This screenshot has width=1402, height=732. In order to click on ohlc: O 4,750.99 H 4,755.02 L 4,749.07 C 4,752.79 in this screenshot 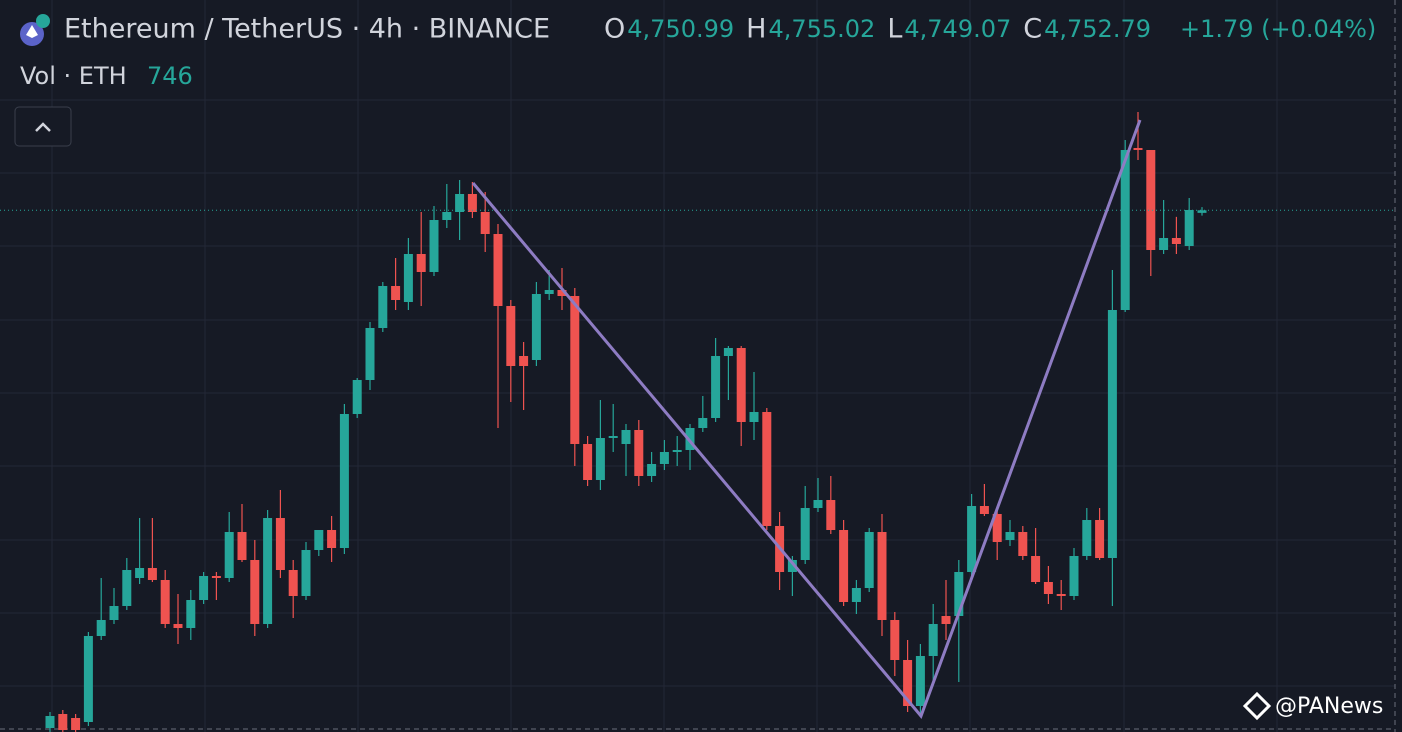, I will do `click(877, 29)`.